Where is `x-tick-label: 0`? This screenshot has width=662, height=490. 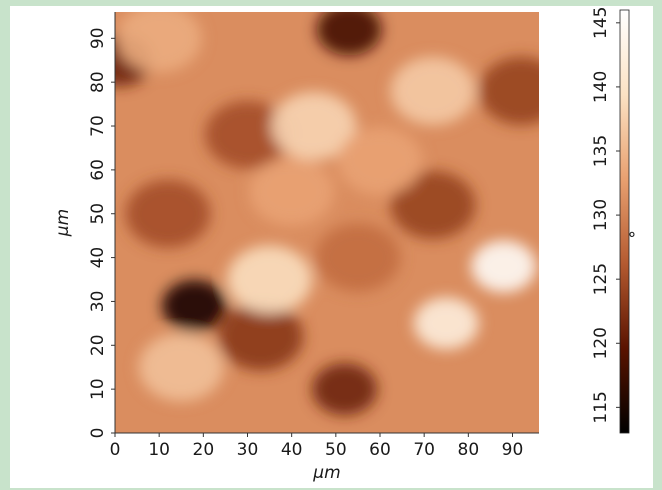
x-tick-label: 0 is located at coordinates (115, 450).